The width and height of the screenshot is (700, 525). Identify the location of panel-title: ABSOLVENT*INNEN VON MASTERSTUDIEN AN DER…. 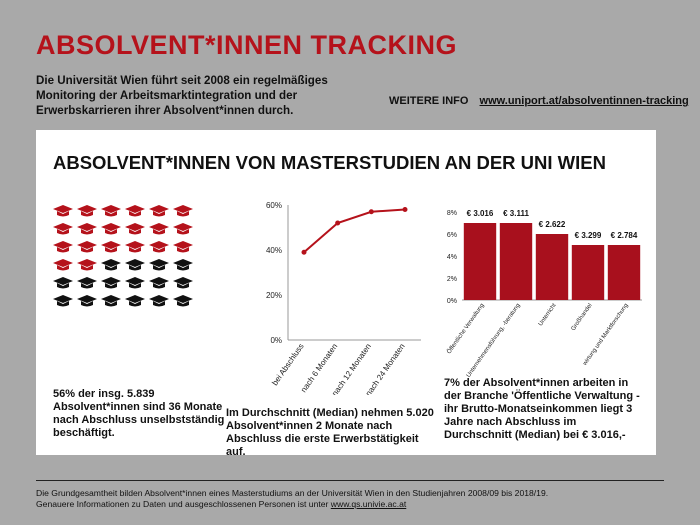
(329, 162).